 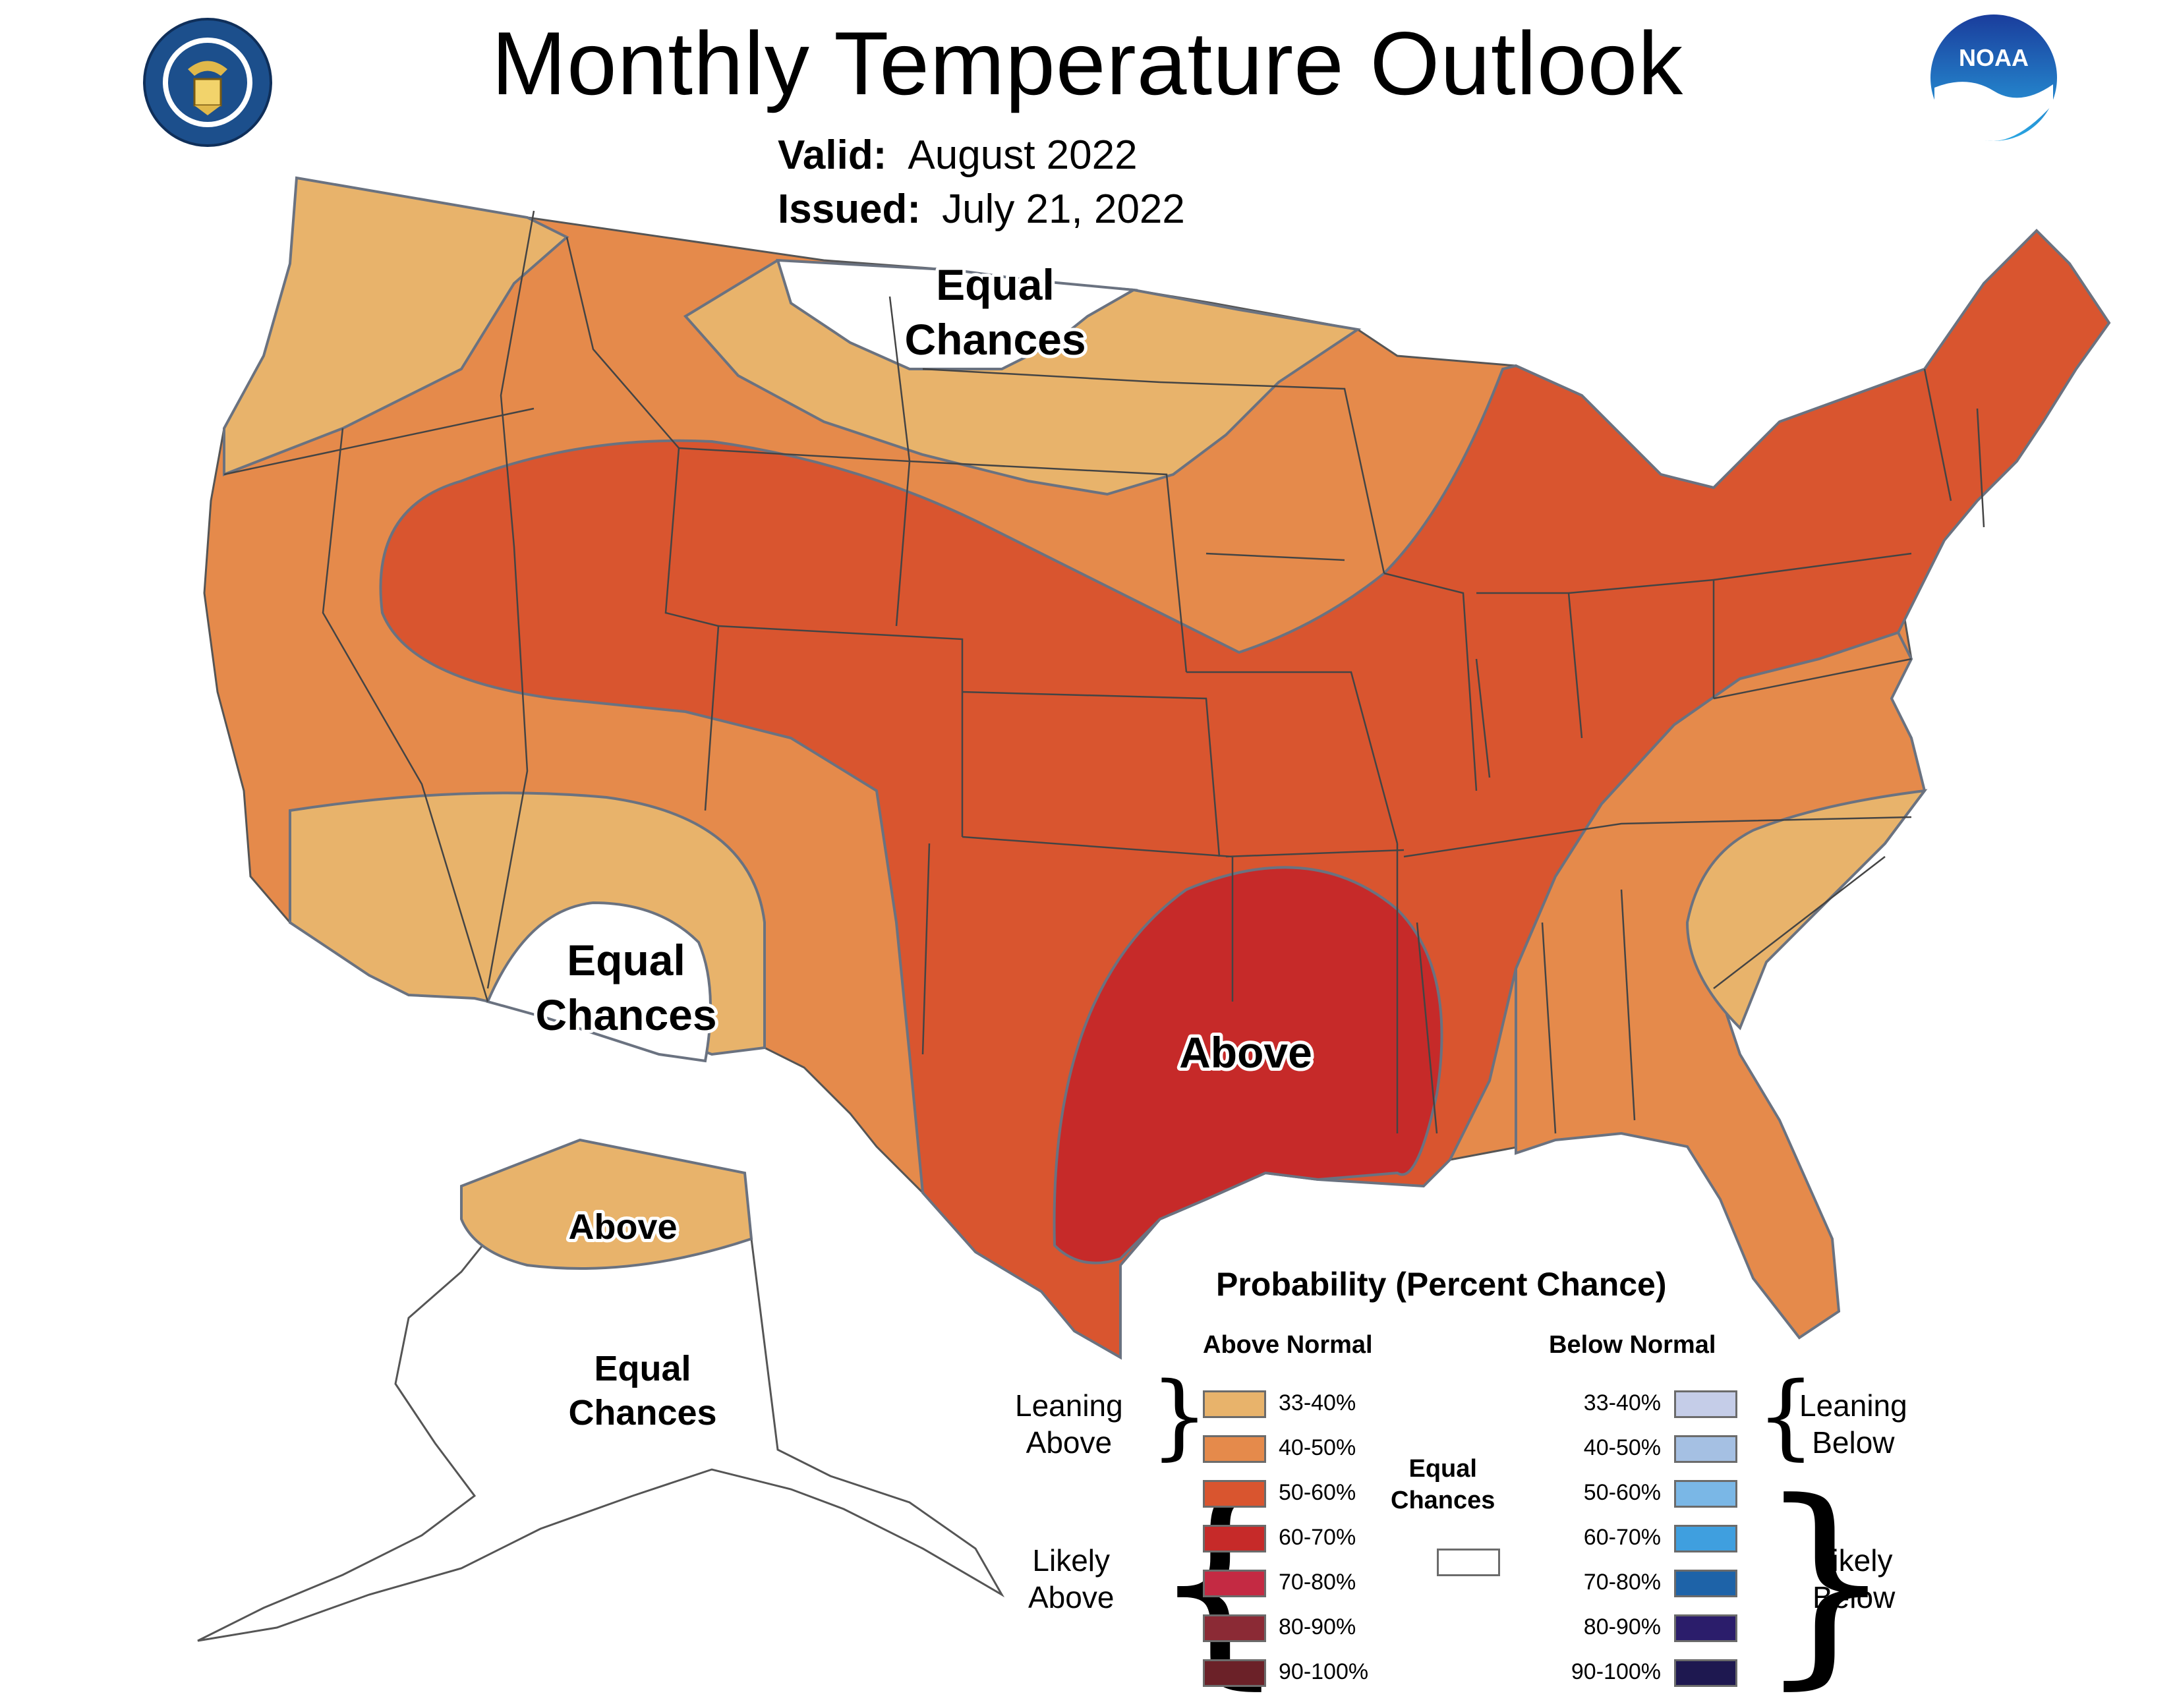 What do you see at coordinates (1317, 1402) in the screenshot?
I see `above-range-label: 33-40%` at bounding box center [1317, 1402].